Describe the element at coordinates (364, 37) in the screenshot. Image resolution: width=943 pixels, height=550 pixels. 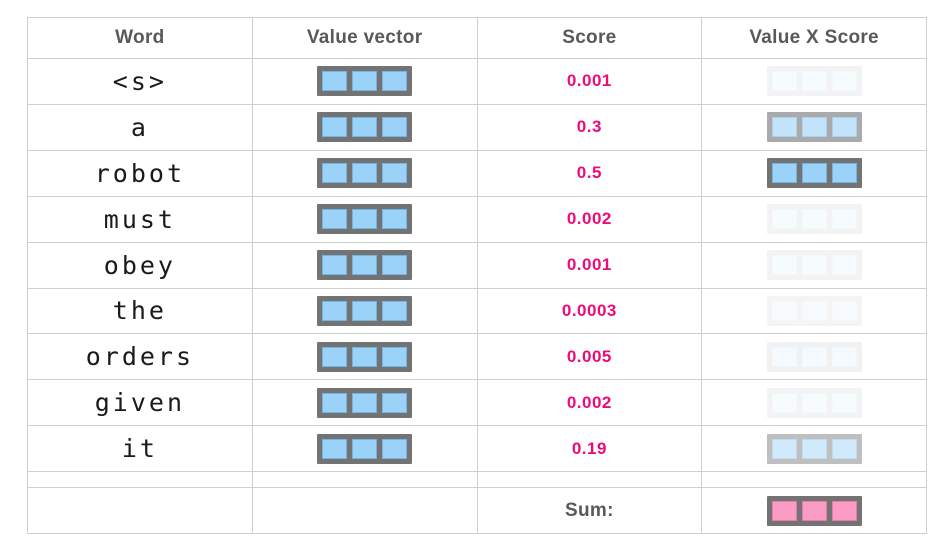
I see `column-header-value-vector: Value vector` at that location.